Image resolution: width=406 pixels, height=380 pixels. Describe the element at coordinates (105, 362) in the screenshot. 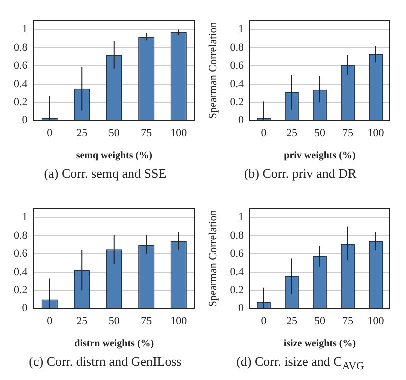

I see `text: (c) Corr. distrn and GenILoss` at that location.